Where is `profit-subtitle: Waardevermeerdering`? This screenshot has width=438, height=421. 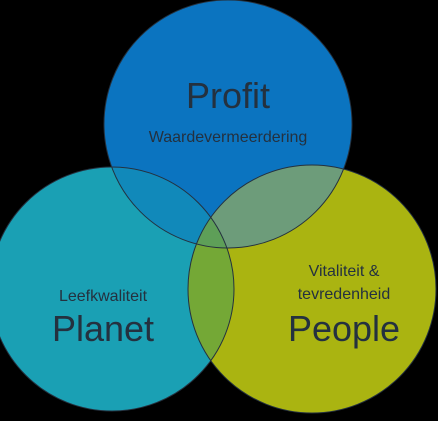
profit-subtitle: Waardevermeerdering is located at coordinates (228, 137).